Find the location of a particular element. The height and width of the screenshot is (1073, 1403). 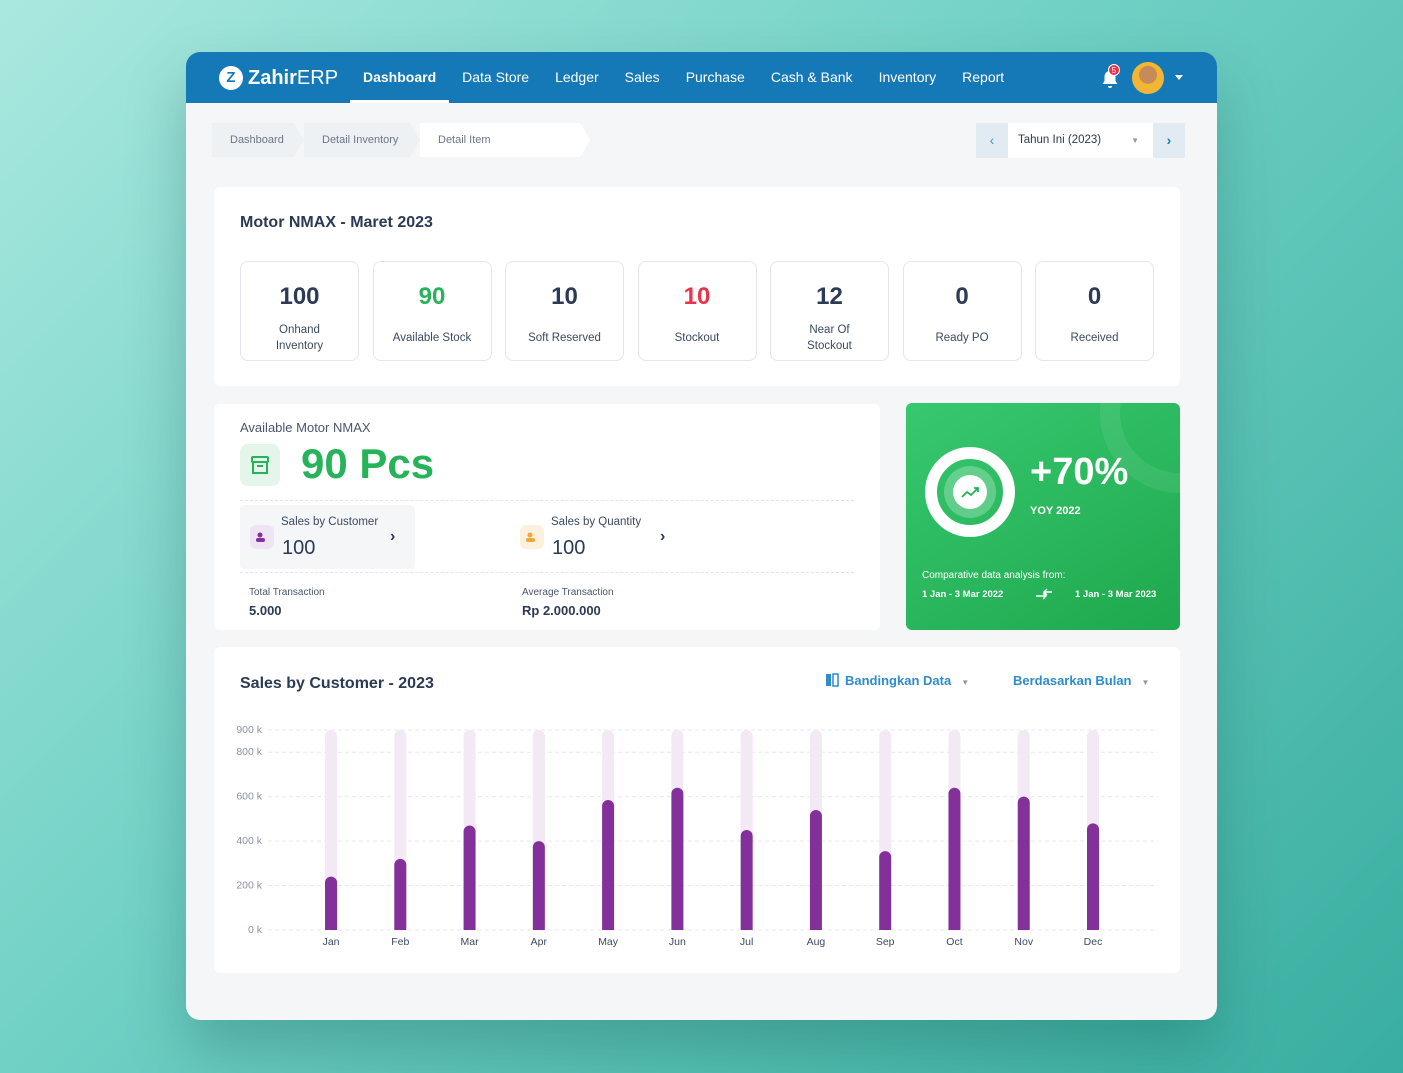

stat-label: Near Of Stockout is located at coordinates (829, 338).